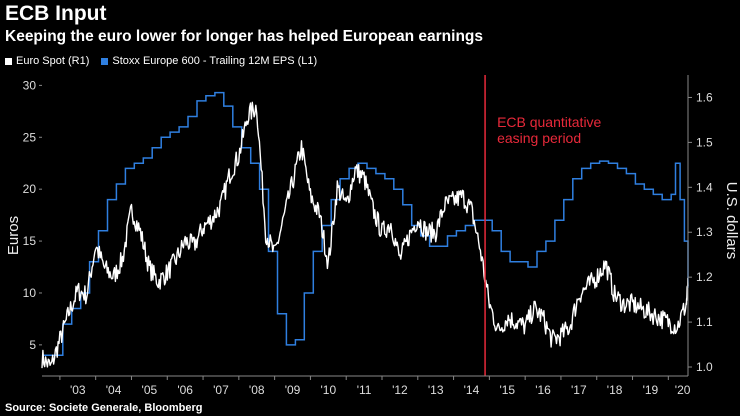  Describe the element at coordinates (30, 137) in the screenshot. I see `y-left-tick-label: 25` at that location.